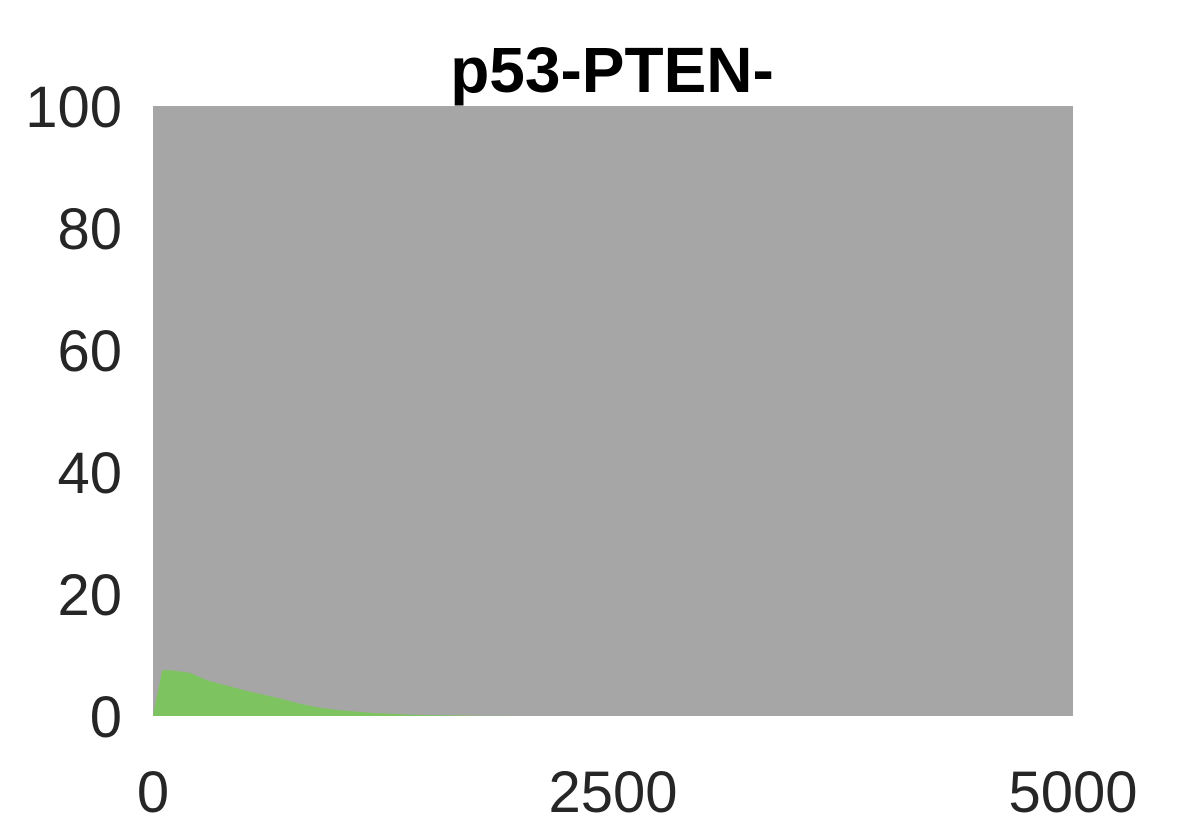  I want to click on x-axis: 0 2500 5000, so click(637, 792).